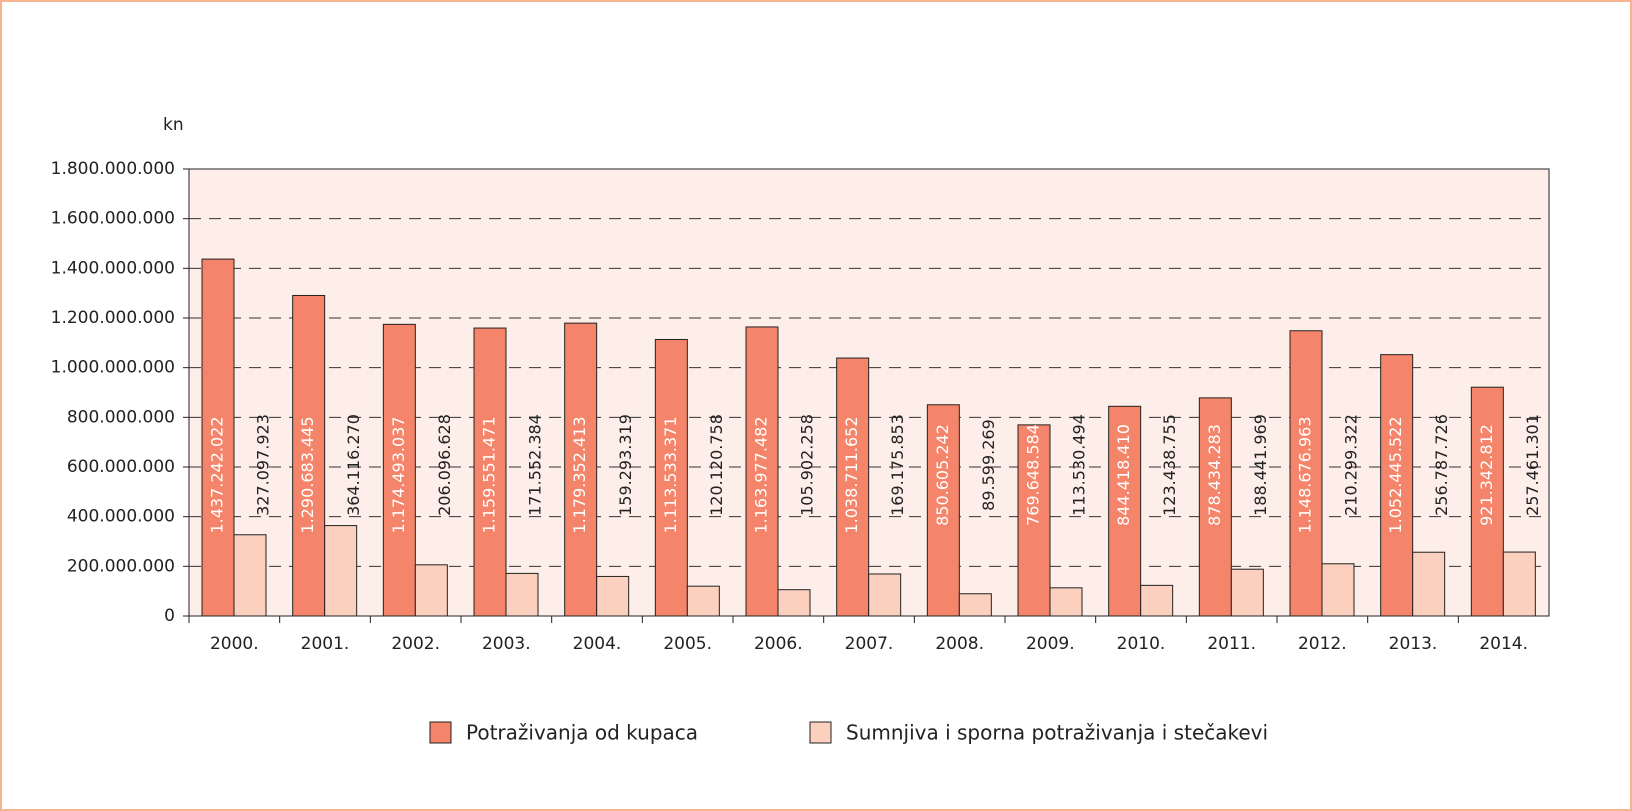 The image size is (1632, 811). What do you see at coordinates (113, 318) in the screenshot?
I see `y-tick-label: 1.200.000.000` at bounding box center [113, 318].